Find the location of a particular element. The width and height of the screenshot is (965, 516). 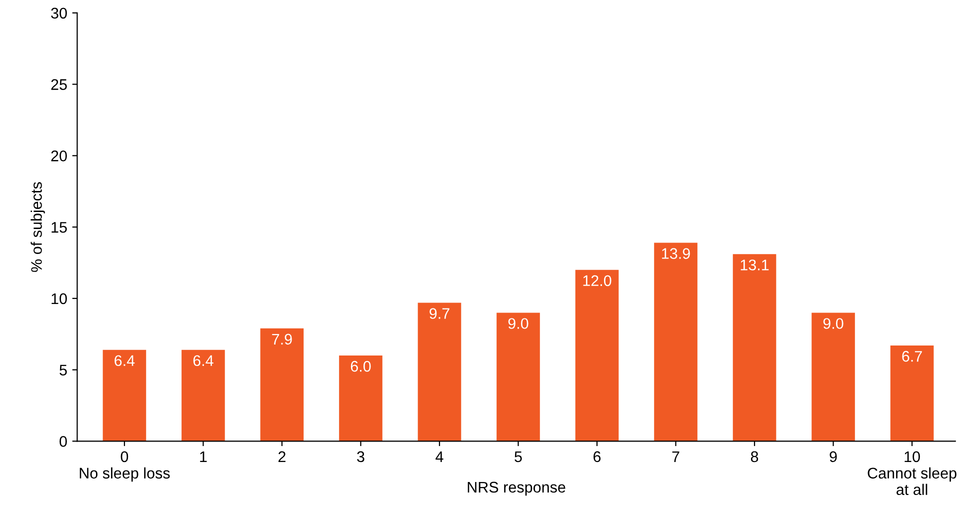

y-axis-title: % of subjects is located at coordinates (37, 227).